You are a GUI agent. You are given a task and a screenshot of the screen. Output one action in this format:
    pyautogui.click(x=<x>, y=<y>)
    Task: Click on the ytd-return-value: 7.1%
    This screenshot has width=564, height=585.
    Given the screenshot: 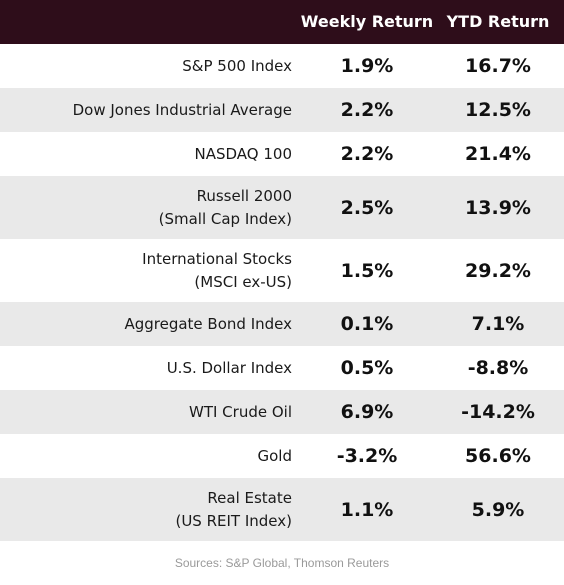 What is the action you would take?
    pyautogui.click(x=498, y=324)
    